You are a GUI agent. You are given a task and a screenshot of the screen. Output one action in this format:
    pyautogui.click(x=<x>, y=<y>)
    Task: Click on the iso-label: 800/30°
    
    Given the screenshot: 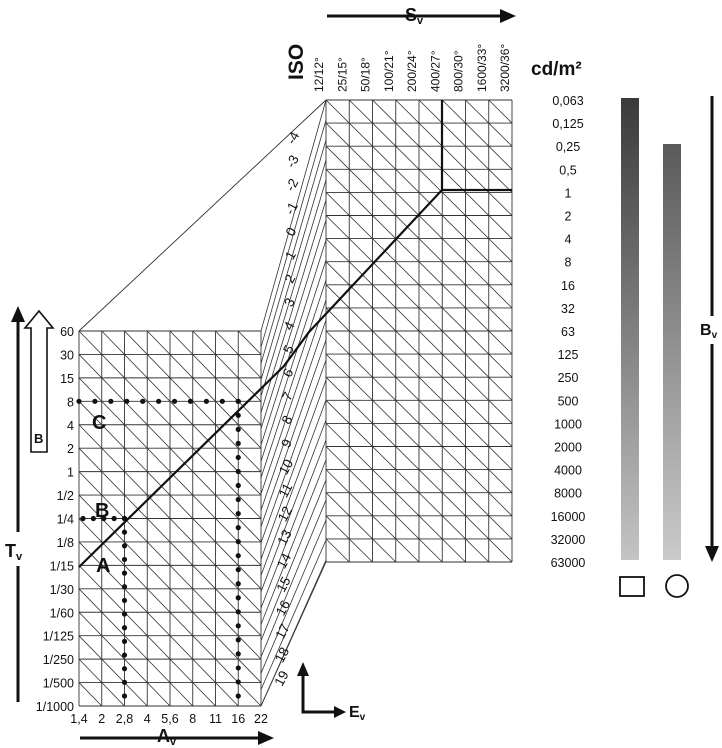 What is the action you would take?
    pyautogui.click(x=459, y=71)
    